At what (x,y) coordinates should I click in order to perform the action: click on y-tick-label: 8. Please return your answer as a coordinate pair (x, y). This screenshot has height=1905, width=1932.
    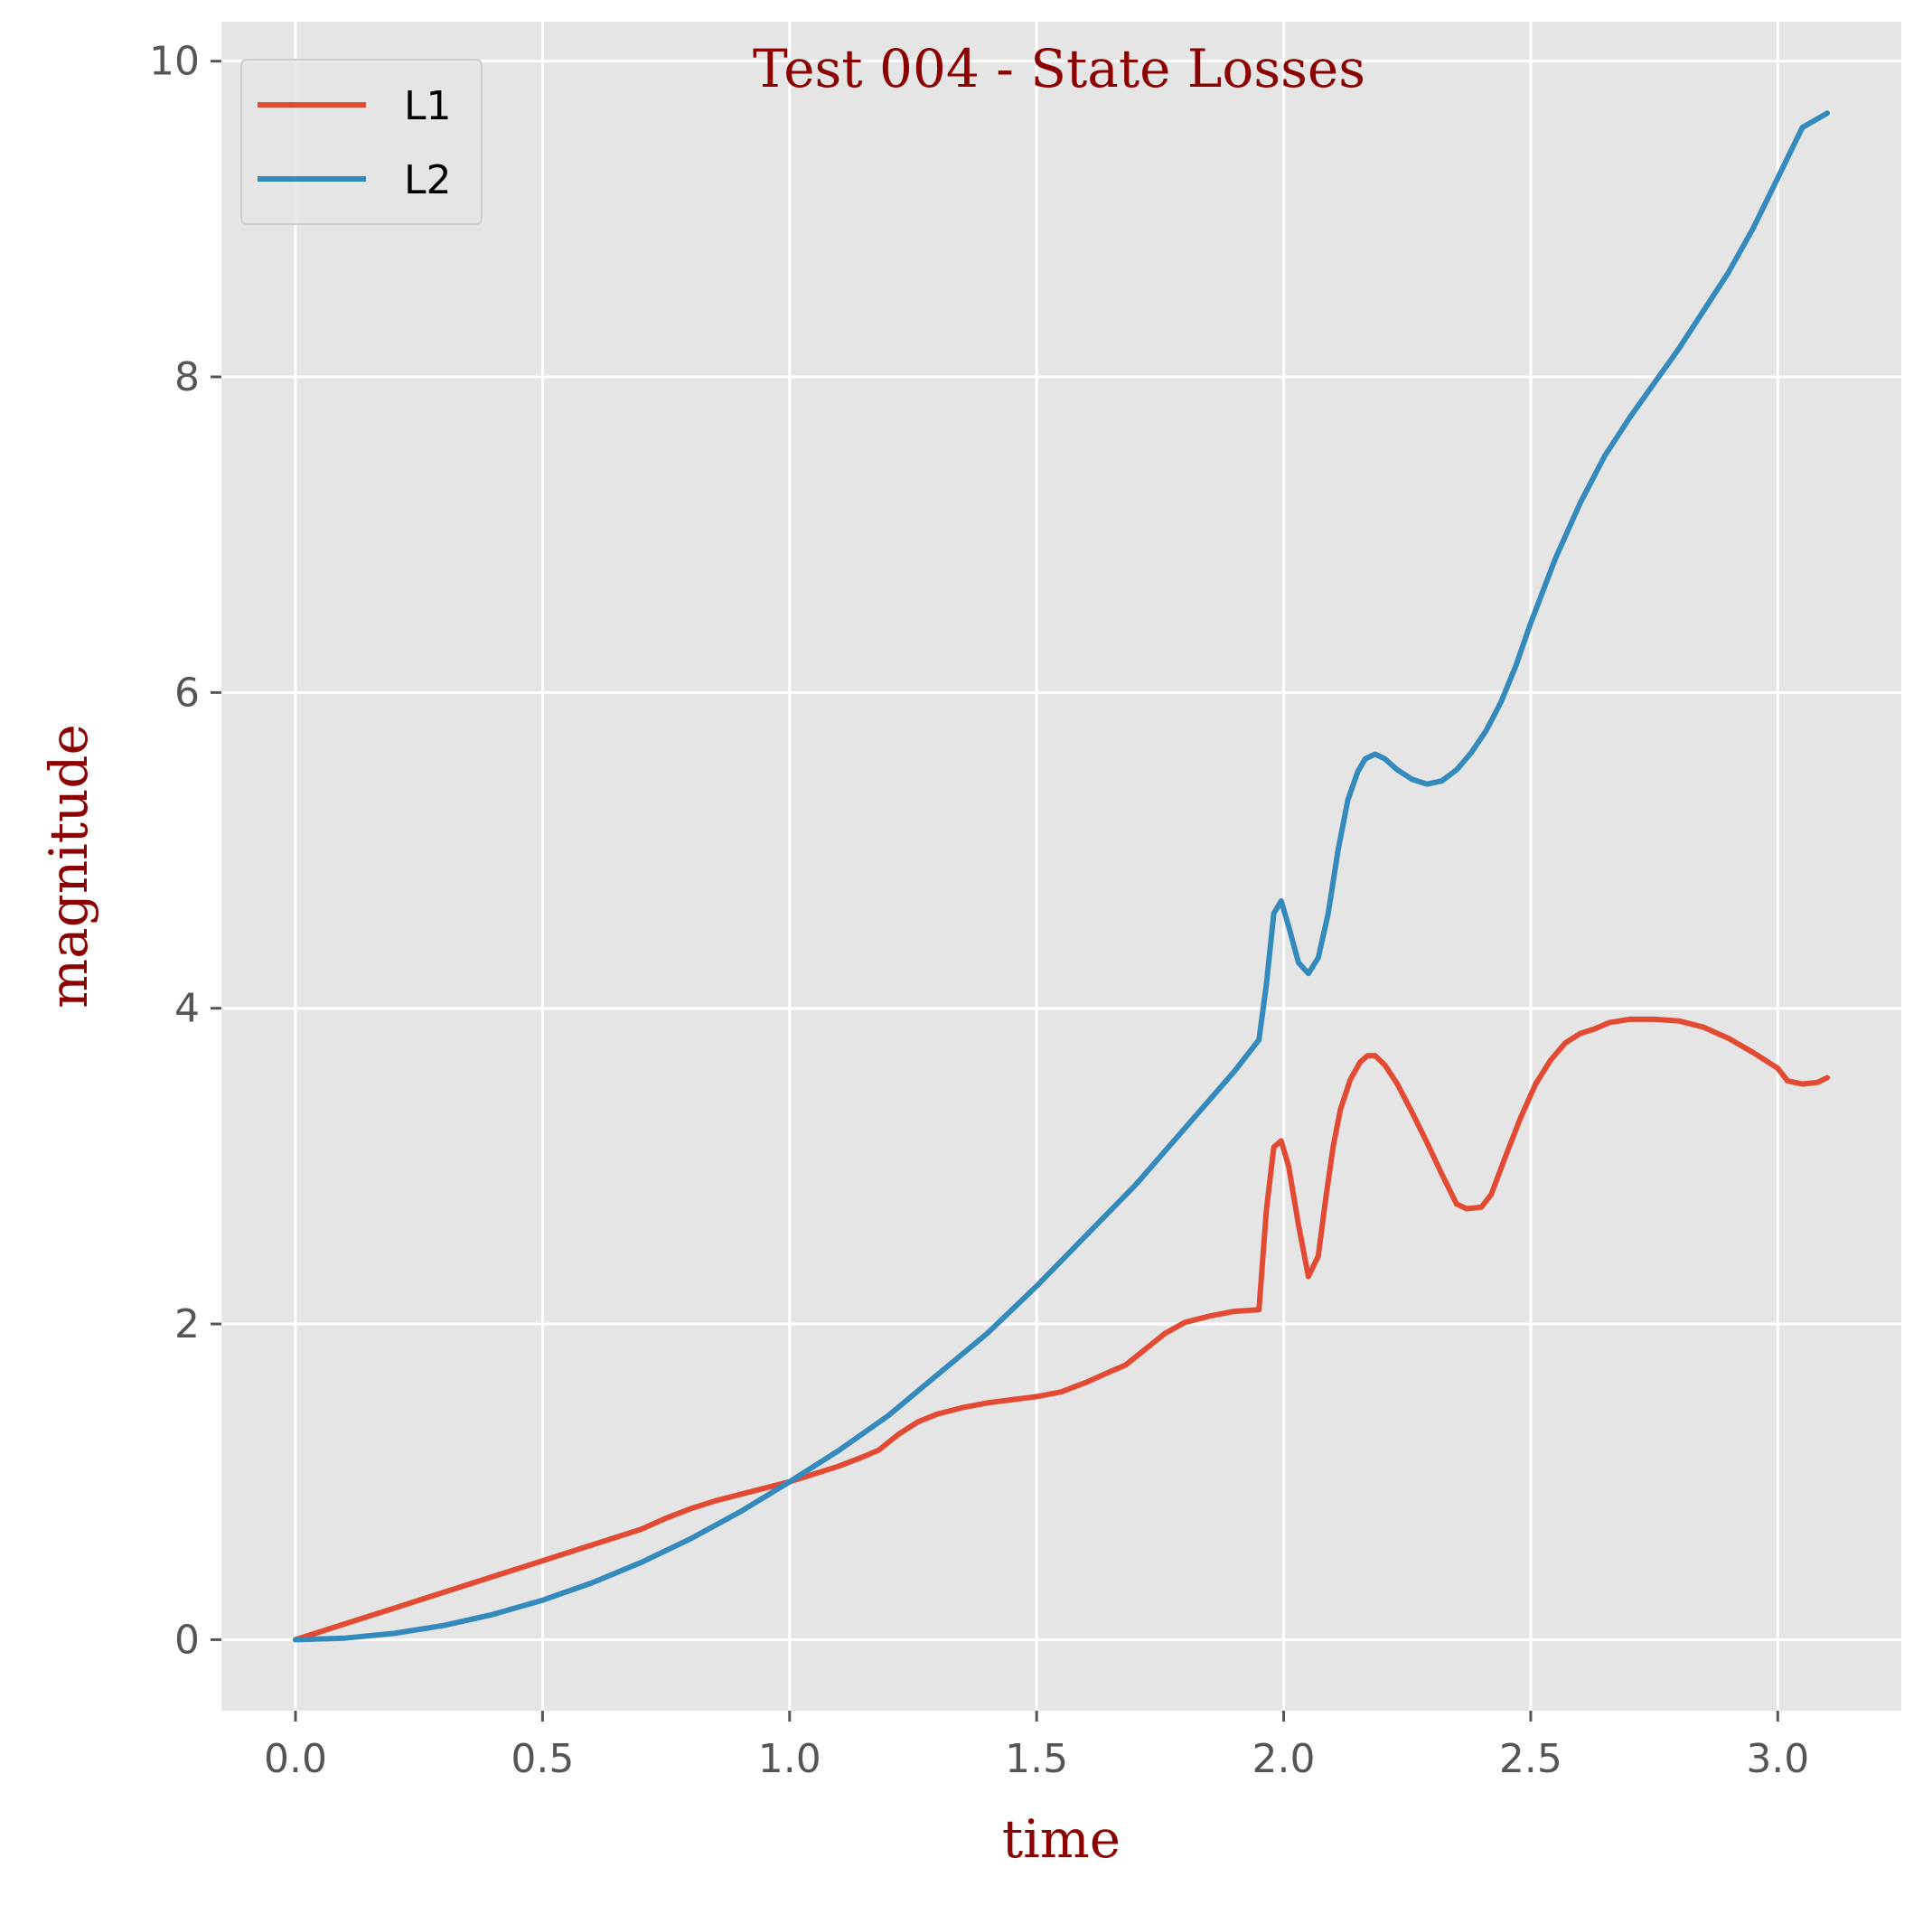
    Looking at the image, I should click on (187, 377).